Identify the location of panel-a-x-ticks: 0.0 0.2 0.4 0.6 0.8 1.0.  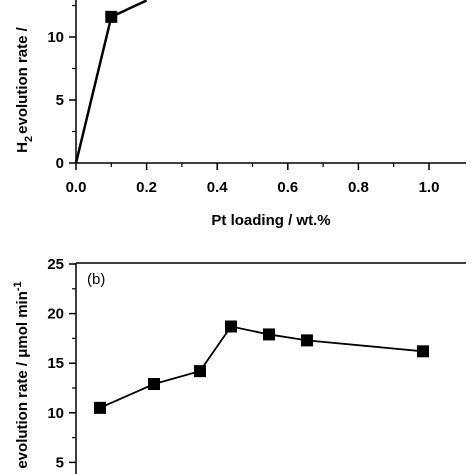
(253, 179).